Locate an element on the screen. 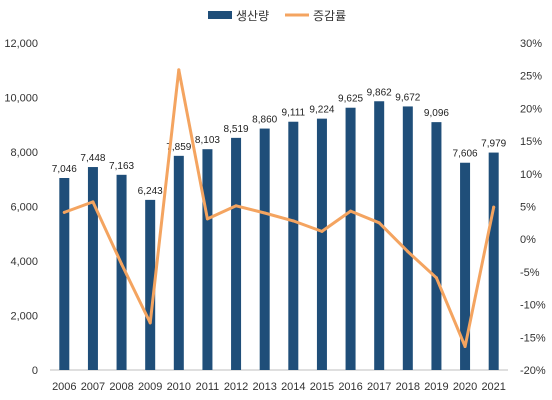 The height and width of the screenshot is (400, 552). bar-data-label: 9,096 is located at coordinates (436, 113).